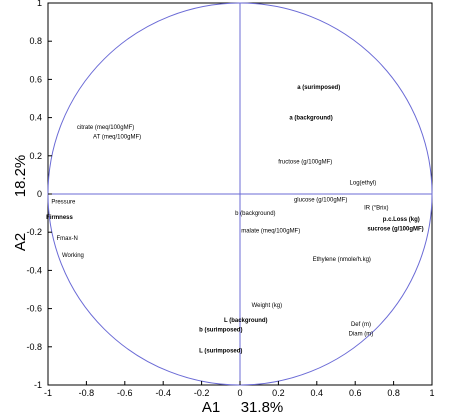 Image resolution: width=474 pixels, height=415 pixels. I want to click on variable-label: glucose (g/100gMF), so click(320, 201).